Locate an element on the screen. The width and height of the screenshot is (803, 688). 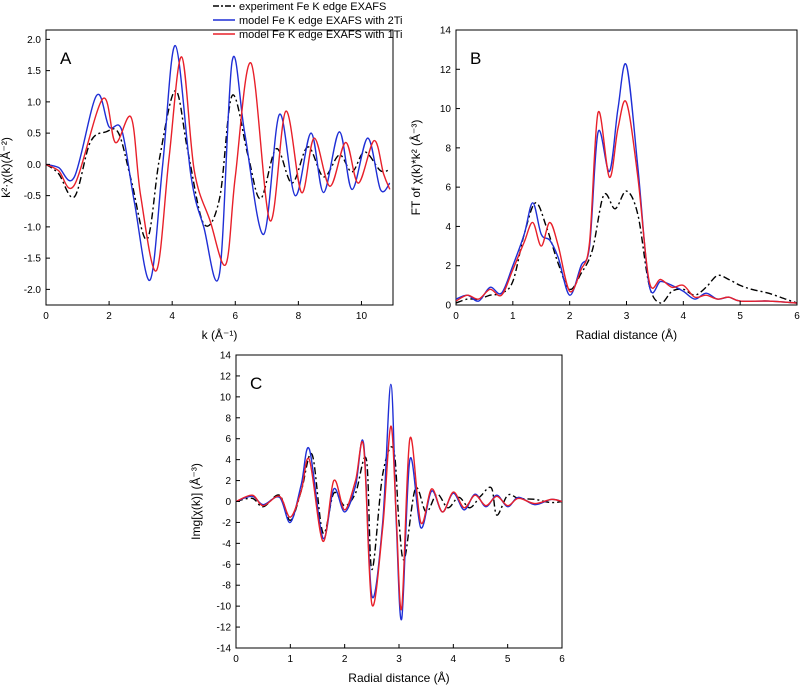
y-tick-label: -2 is located at coordinates (226, 523).